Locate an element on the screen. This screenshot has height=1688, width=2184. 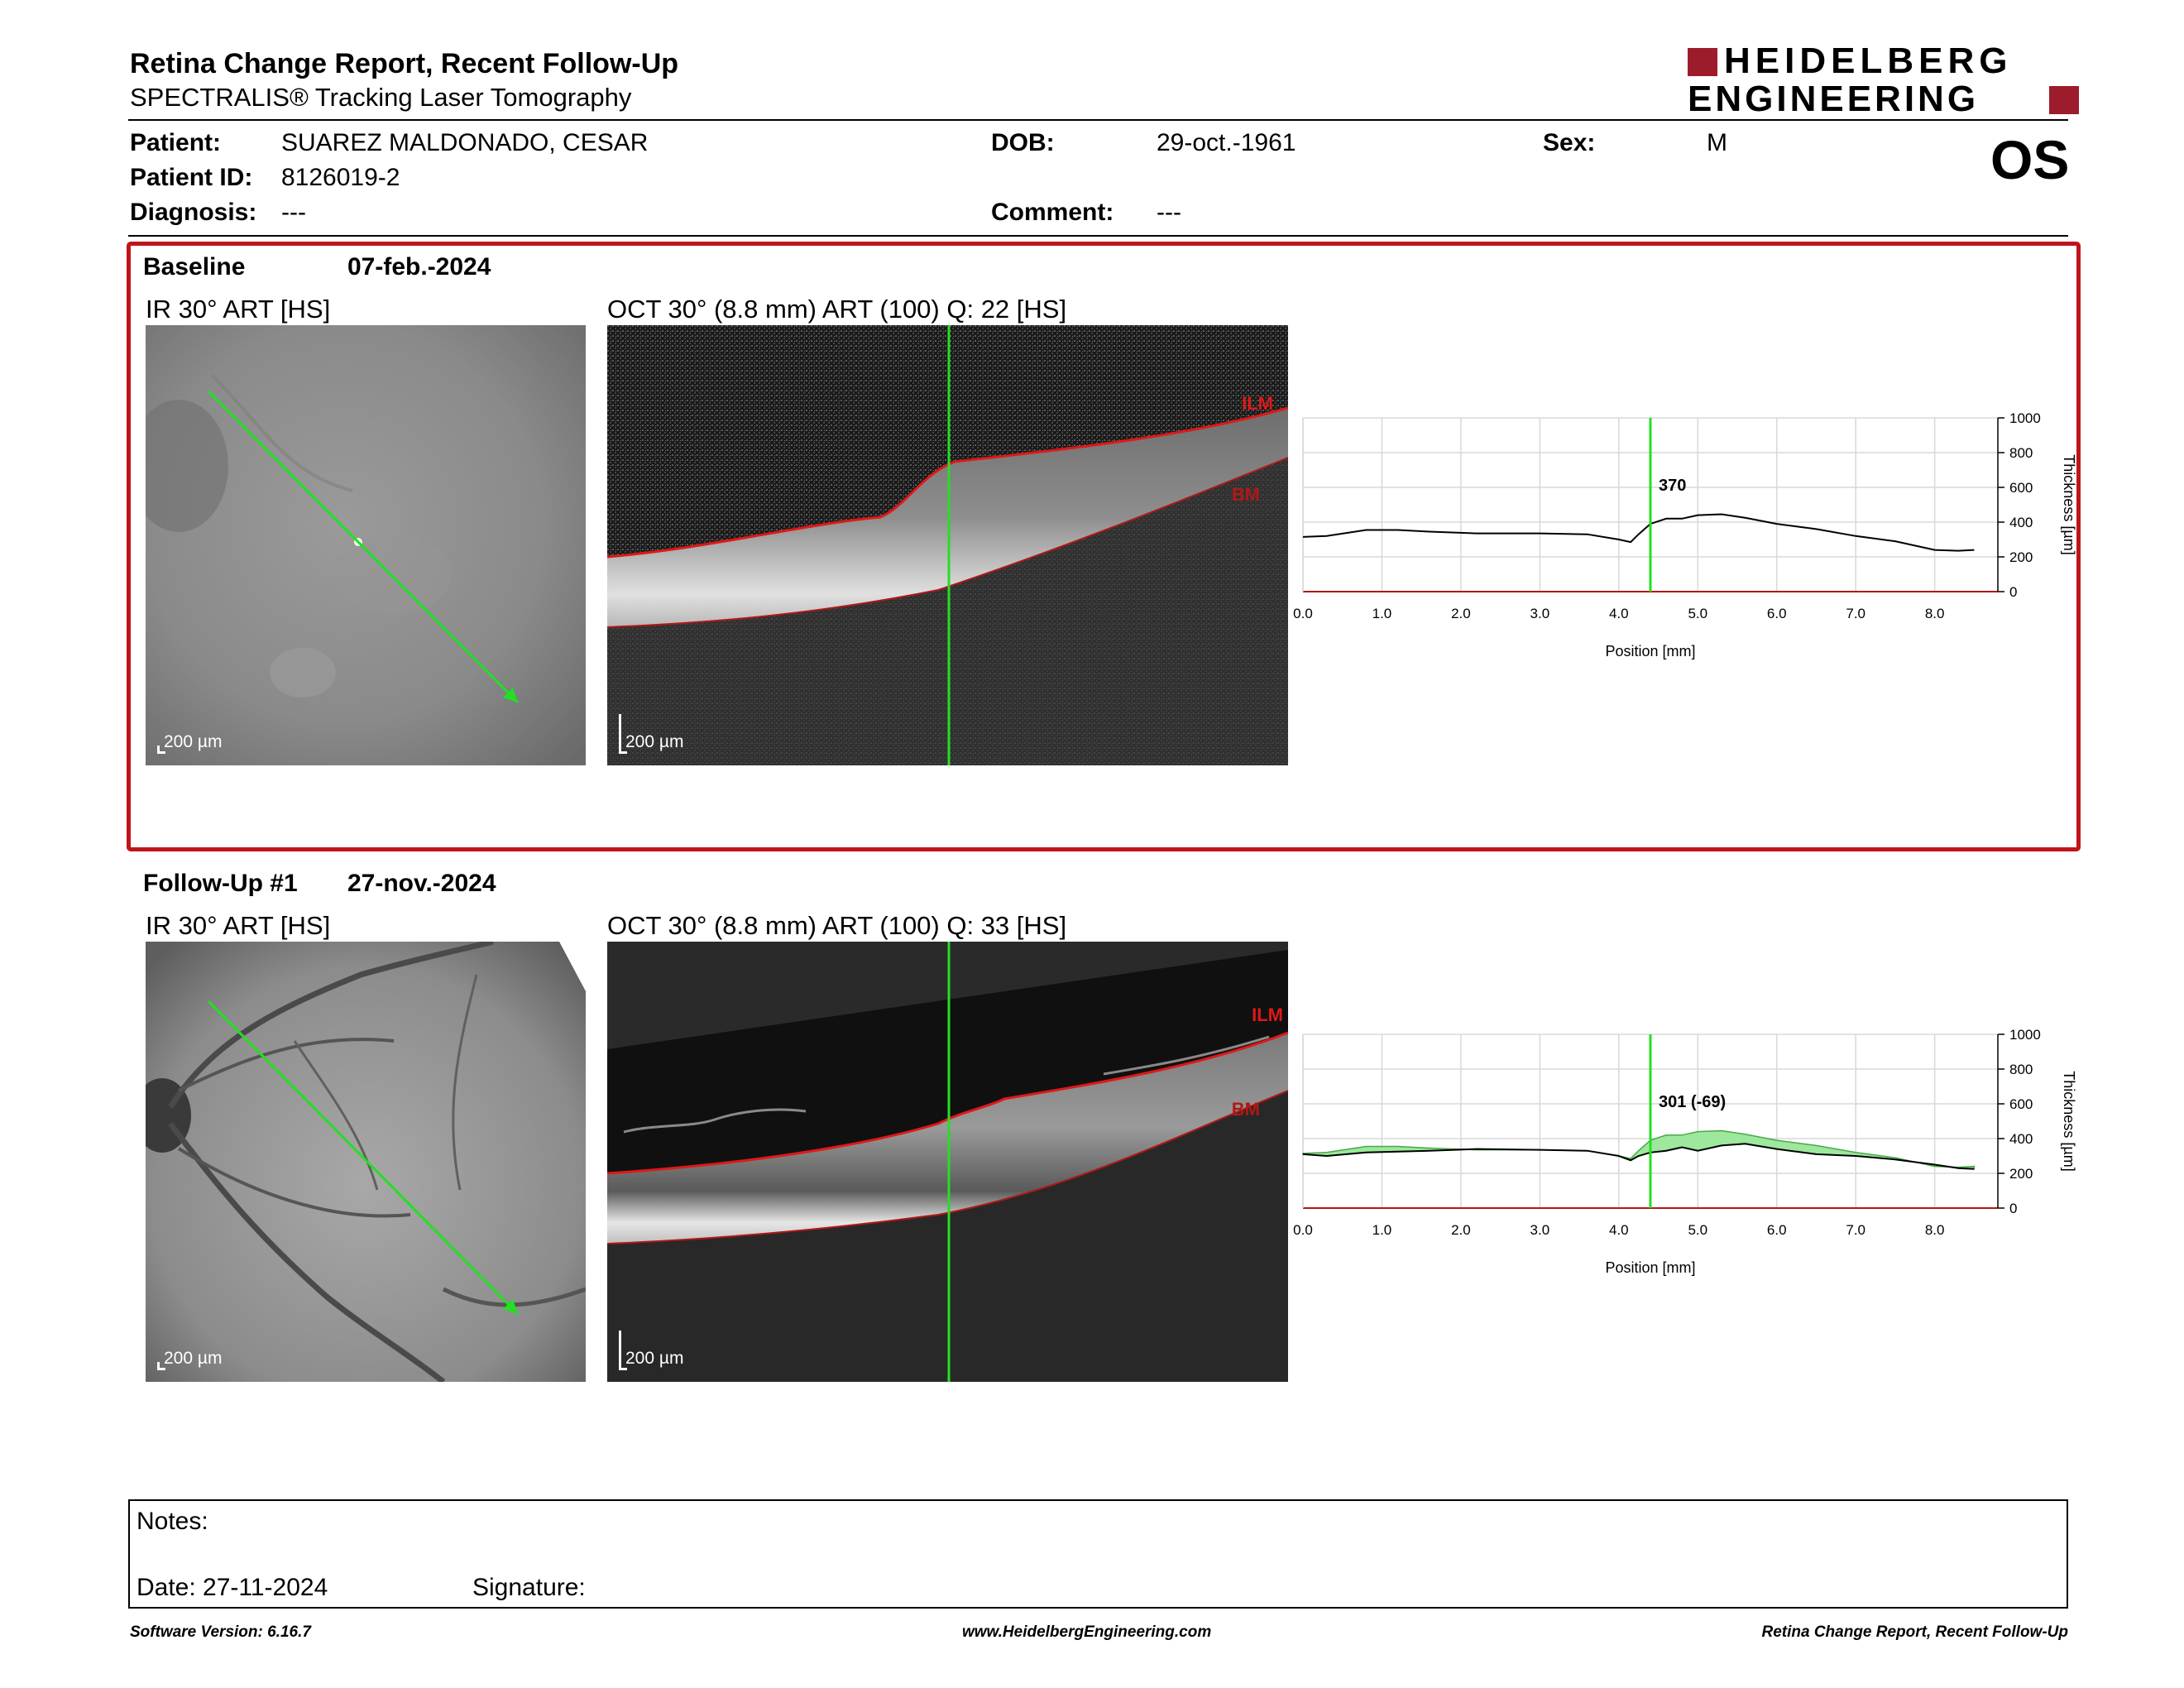
followup-oct-svg is located at coordinates (947, 1162).